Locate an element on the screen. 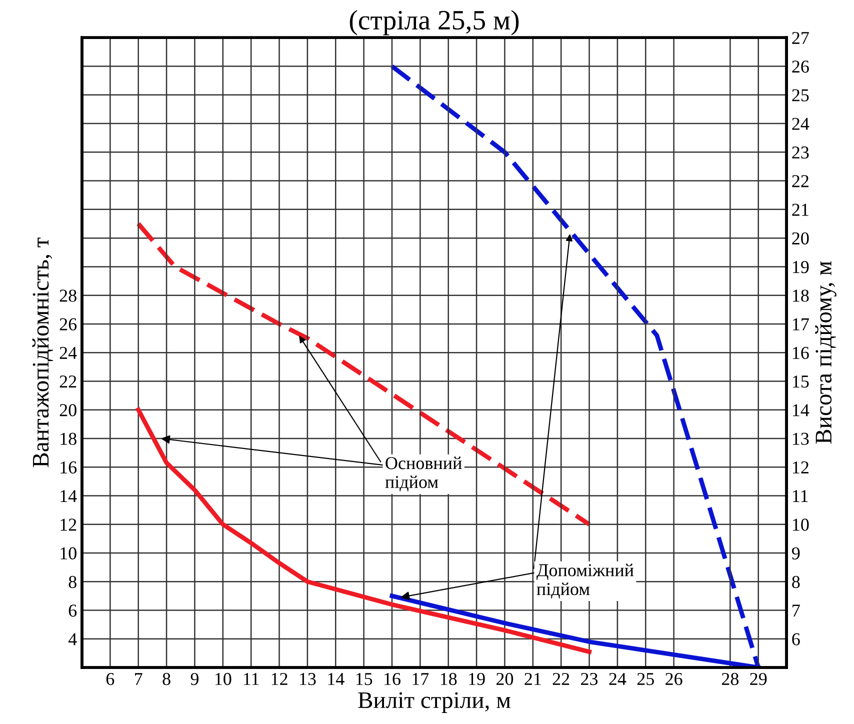 The image size is (854, 724). y-tick-label: 10 is located at coordinates (68, 553).